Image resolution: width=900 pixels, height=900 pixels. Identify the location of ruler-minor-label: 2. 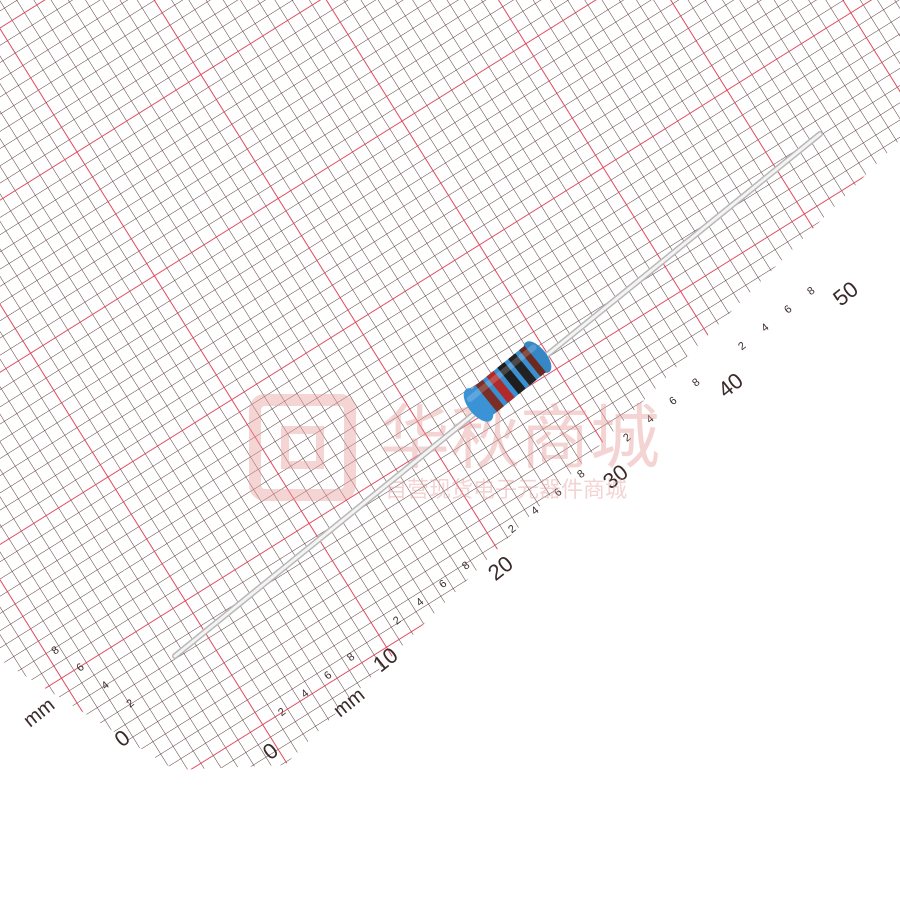
(742, 346).